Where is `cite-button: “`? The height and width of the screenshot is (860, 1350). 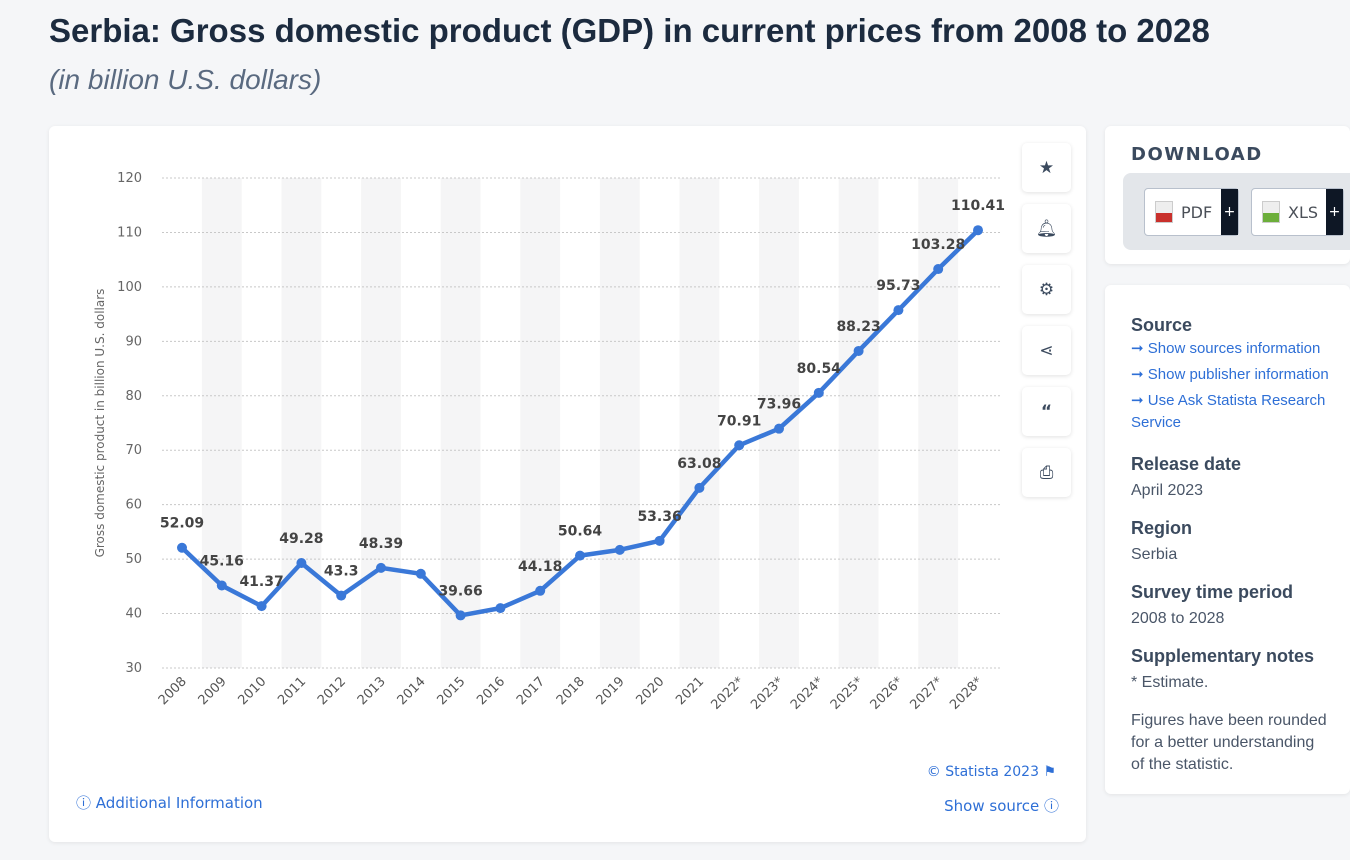
cite-button: “ is located at coordinates (1046, 411).